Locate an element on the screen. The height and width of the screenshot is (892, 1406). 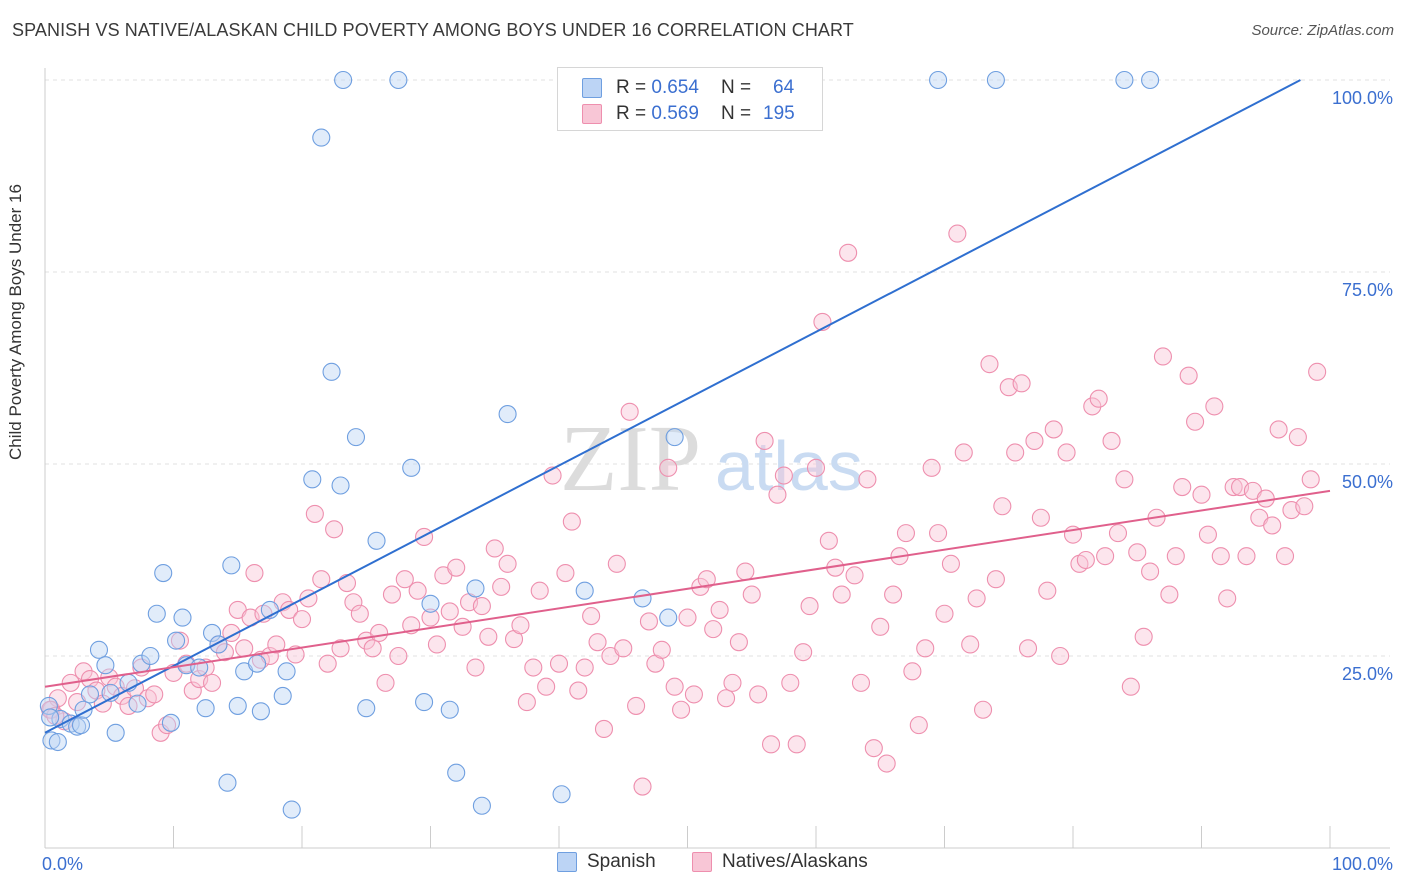
n-value: 195 is located at coordinates (779, 113).